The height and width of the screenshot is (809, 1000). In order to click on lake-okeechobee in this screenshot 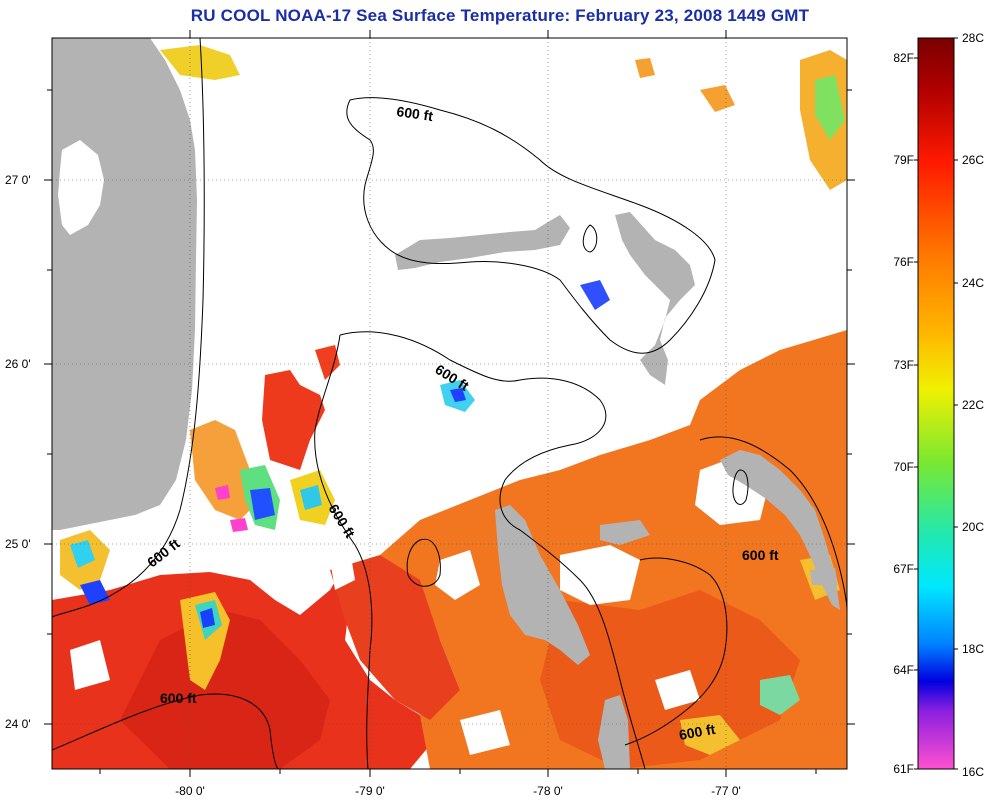, I will do `click(81, 187)`.